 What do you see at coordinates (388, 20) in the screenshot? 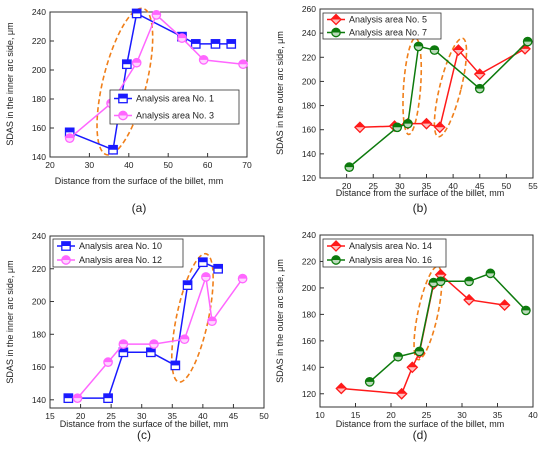
I see `legend-label: Analysis area No. 5` at bounding box center [388, 20].